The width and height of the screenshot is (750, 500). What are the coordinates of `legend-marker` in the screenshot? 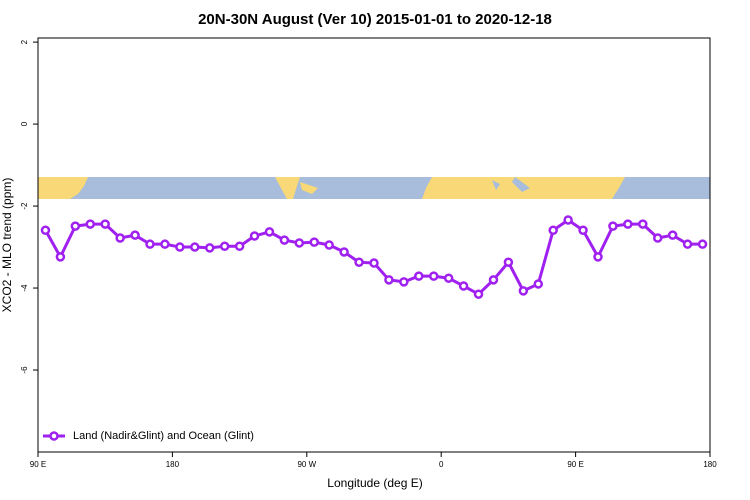 It's located at (54, 436).